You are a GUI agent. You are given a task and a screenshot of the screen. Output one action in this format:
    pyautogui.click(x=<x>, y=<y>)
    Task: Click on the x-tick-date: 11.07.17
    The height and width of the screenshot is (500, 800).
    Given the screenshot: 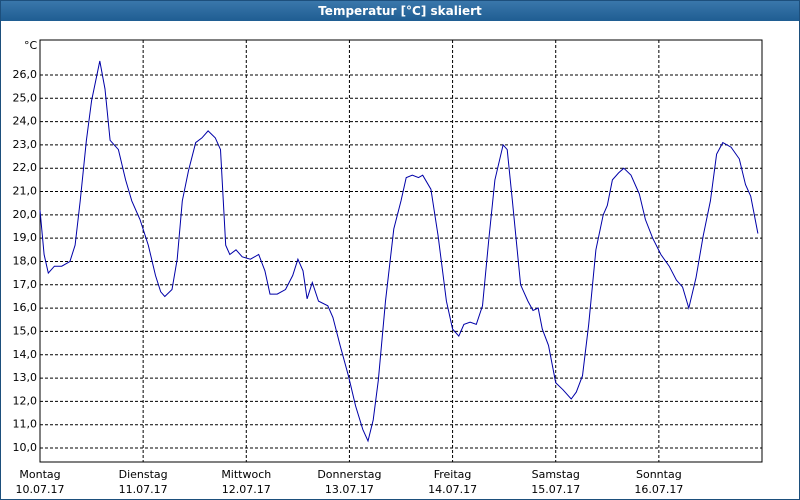 What is the action you would take?
    pyautogui.click(x=143, y=489)
    